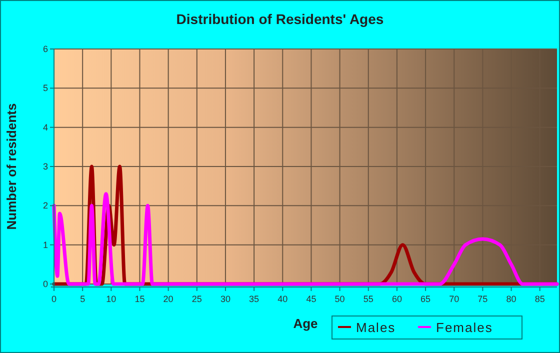 This screenshot has width=560, height=353. Describe the element at coordinates (339, 299) in the screenshot. I see `x-tick-label: 50` at that location.